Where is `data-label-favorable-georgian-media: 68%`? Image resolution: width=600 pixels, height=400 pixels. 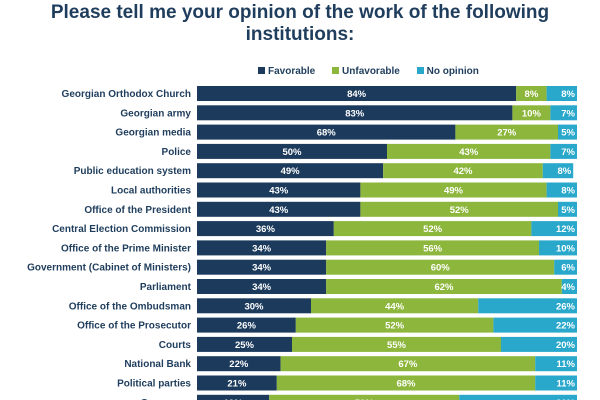
data-label-favorable-georgian-media: 68% is located at coordinates (327, 133).